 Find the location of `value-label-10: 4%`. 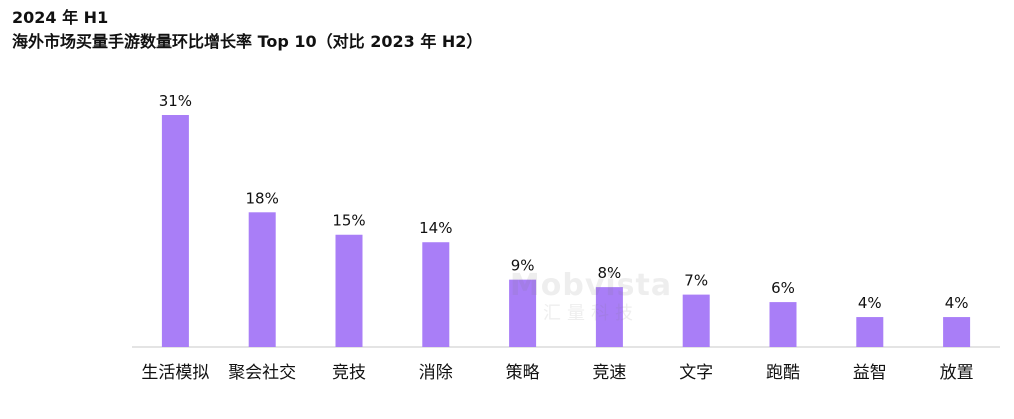

value-label-10: 4% is located at coordinates (957, 303).